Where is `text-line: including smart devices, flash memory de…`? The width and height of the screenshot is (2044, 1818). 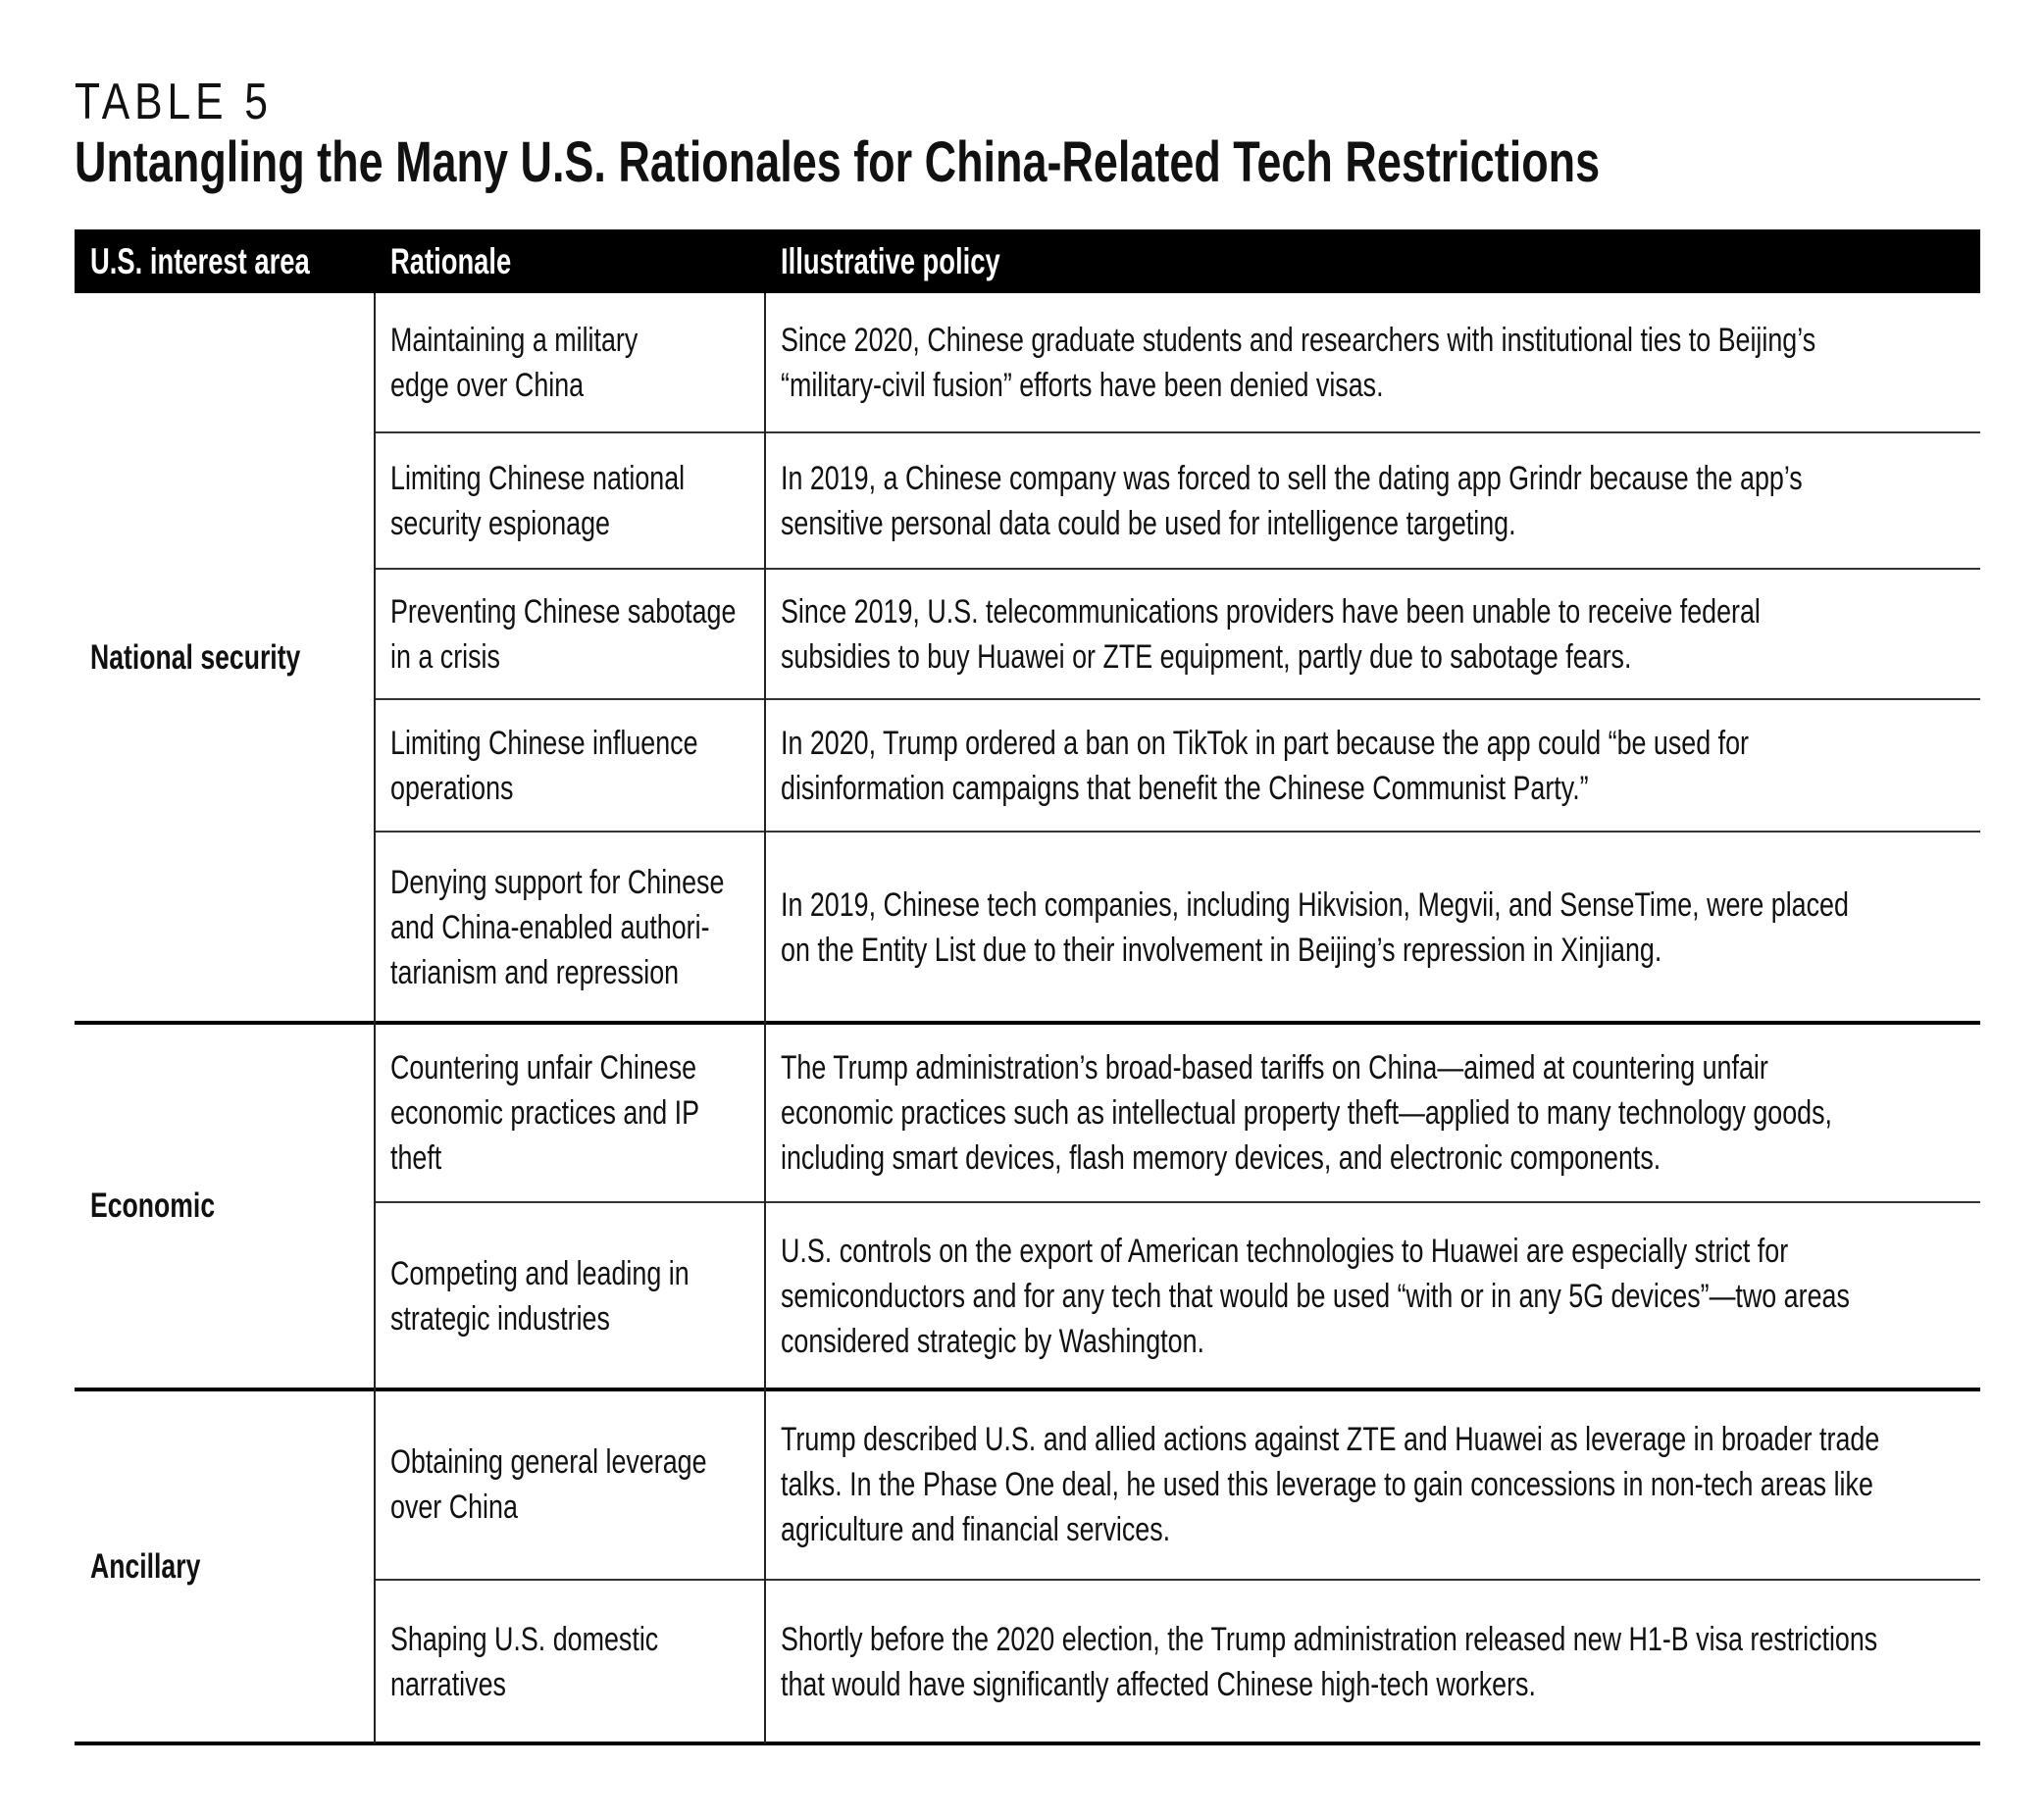
text-line: including smart devices, flash memory de… is located at coordinates (1374, 1159).